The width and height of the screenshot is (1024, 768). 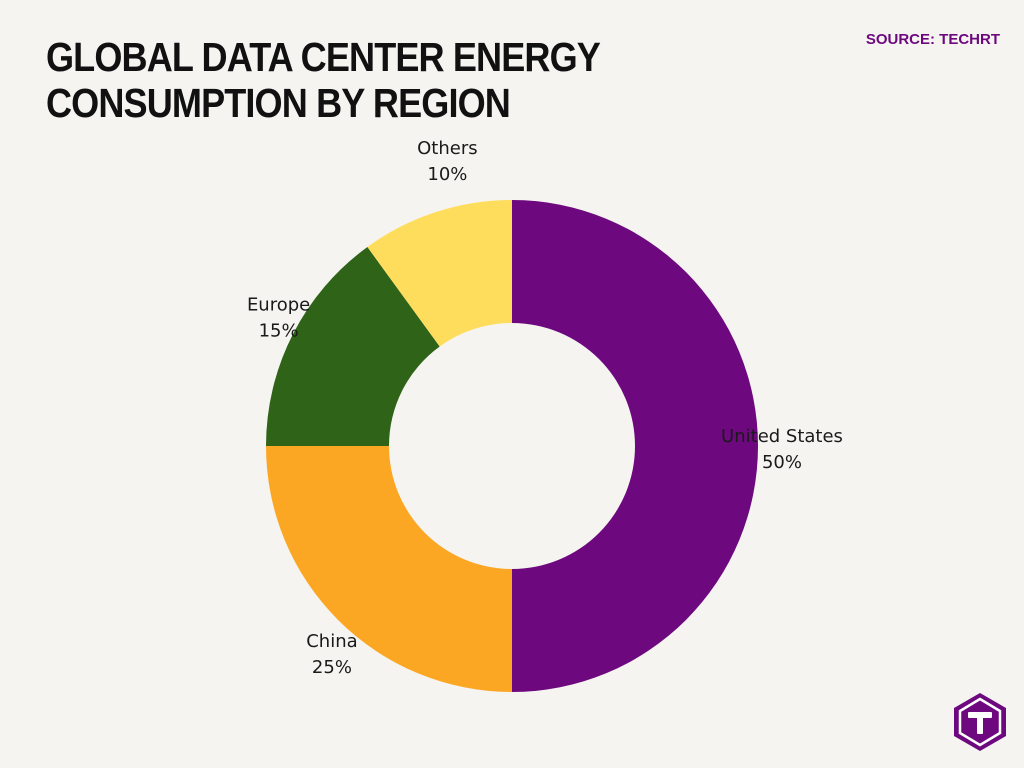 I want to click on slice-name-label: Others, so click(x=447, y=148).